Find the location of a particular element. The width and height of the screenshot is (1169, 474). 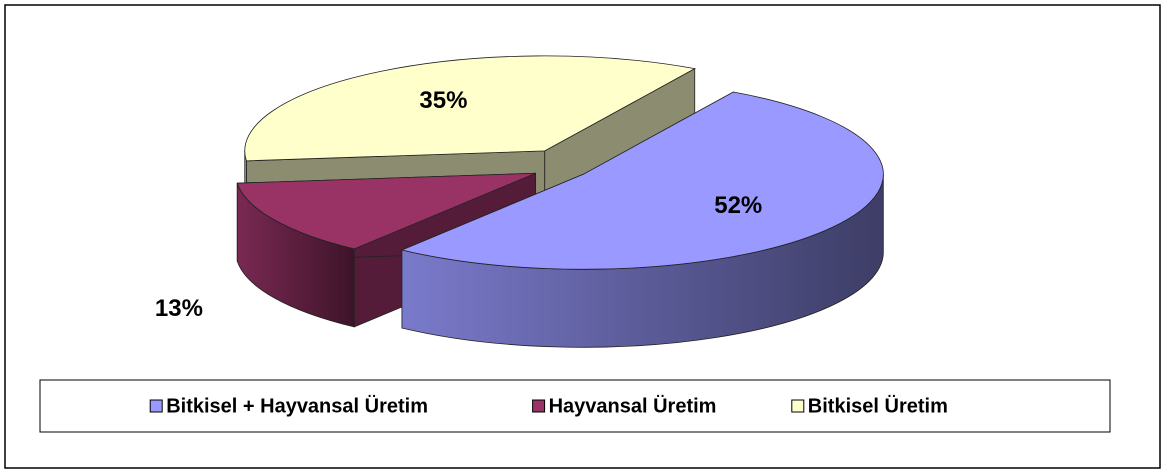

value-label: 35% is located at coordinates (443, 100).